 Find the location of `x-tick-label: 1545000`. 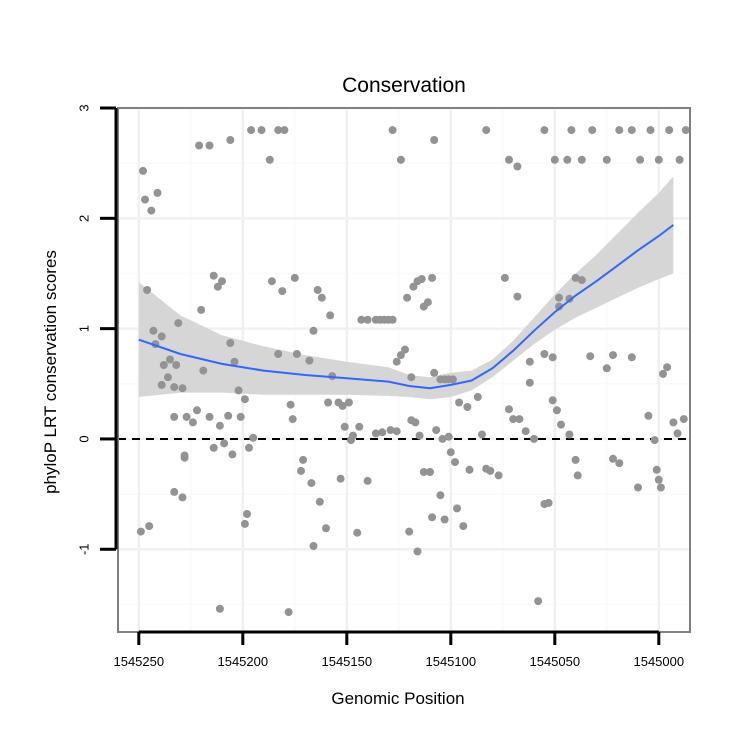

x-tick-label: 1545000 is located at coordinates (658, 661).